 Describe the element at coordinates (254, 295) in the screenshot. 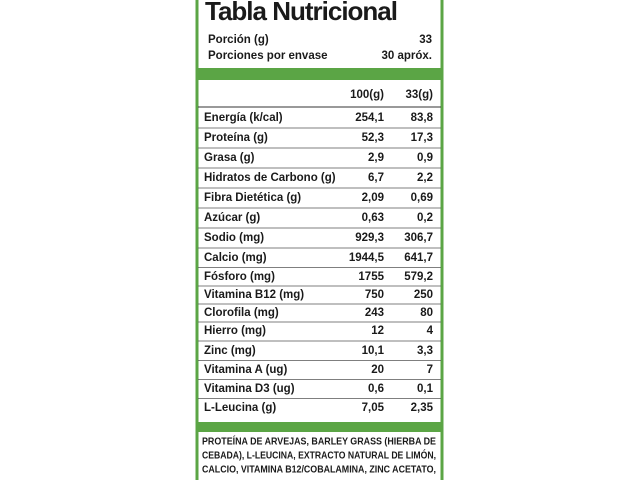

I see `row-label: Vitamina B12 (mg)` at that location.